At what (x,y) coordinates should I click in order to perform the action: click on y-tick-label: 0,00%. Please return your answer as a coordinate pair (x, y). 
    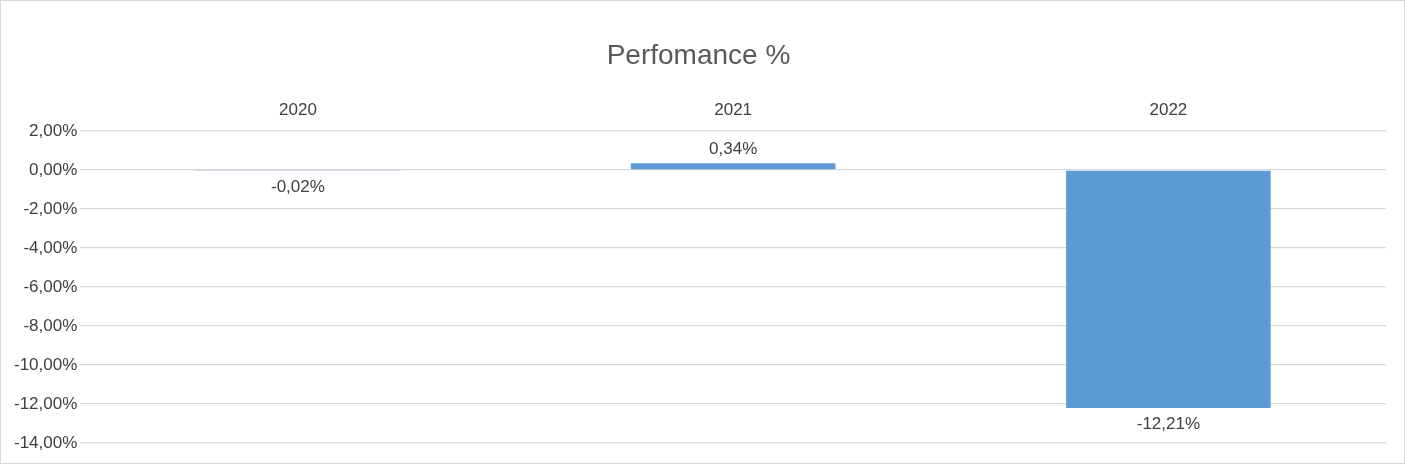
    Looking at the image, I should click on (53, 169).